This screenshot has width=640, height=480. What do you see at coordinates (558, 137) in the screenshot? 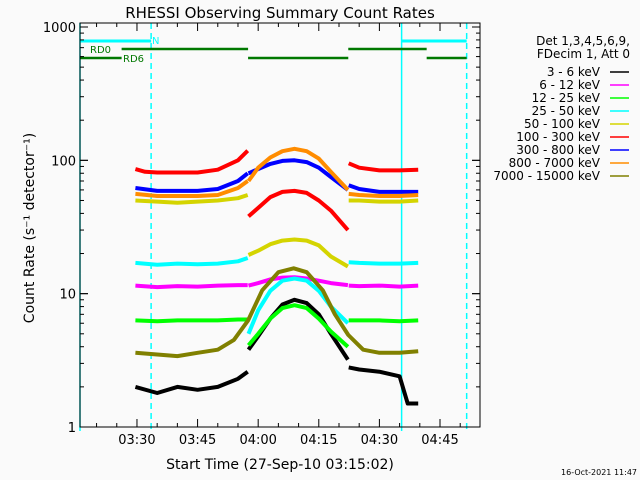
I see `legend-label: 100 - 300 keV` at bounding box center [558, 137].